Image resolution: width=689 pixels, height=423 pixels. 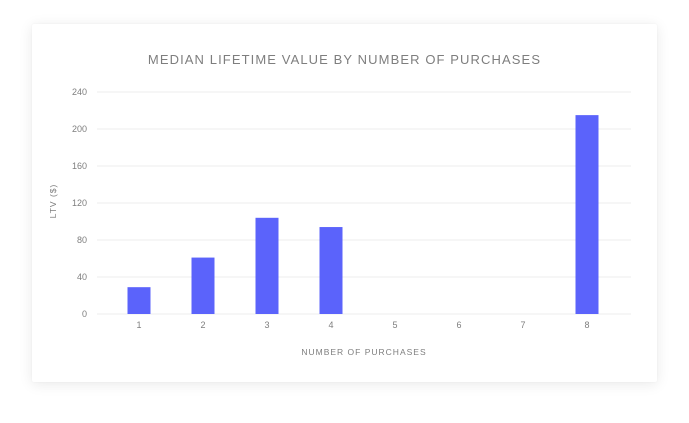 I want to click on x-tick-label: 4, so click(x=330, y=325).